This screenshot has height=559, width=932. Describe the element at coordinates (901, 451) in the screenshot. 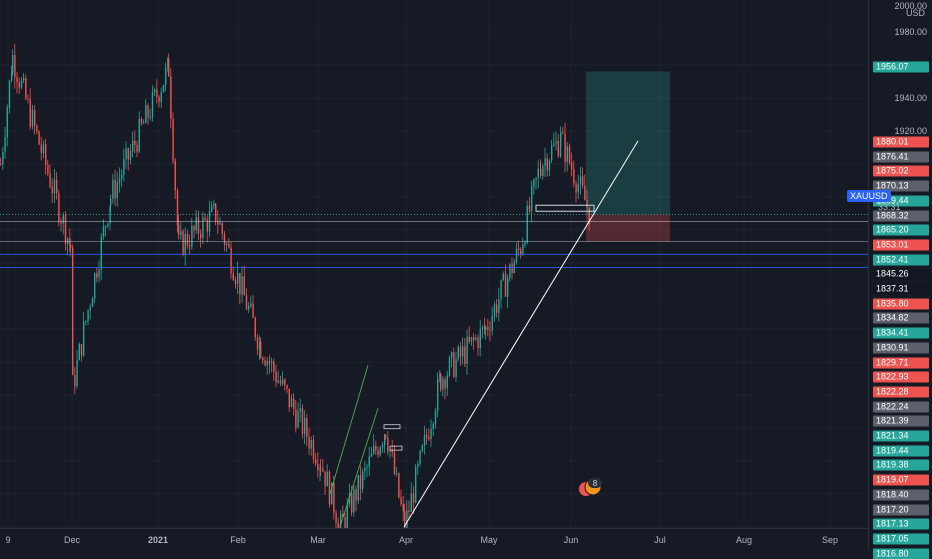

I see `price-marker-label: 1819.44` at that location.